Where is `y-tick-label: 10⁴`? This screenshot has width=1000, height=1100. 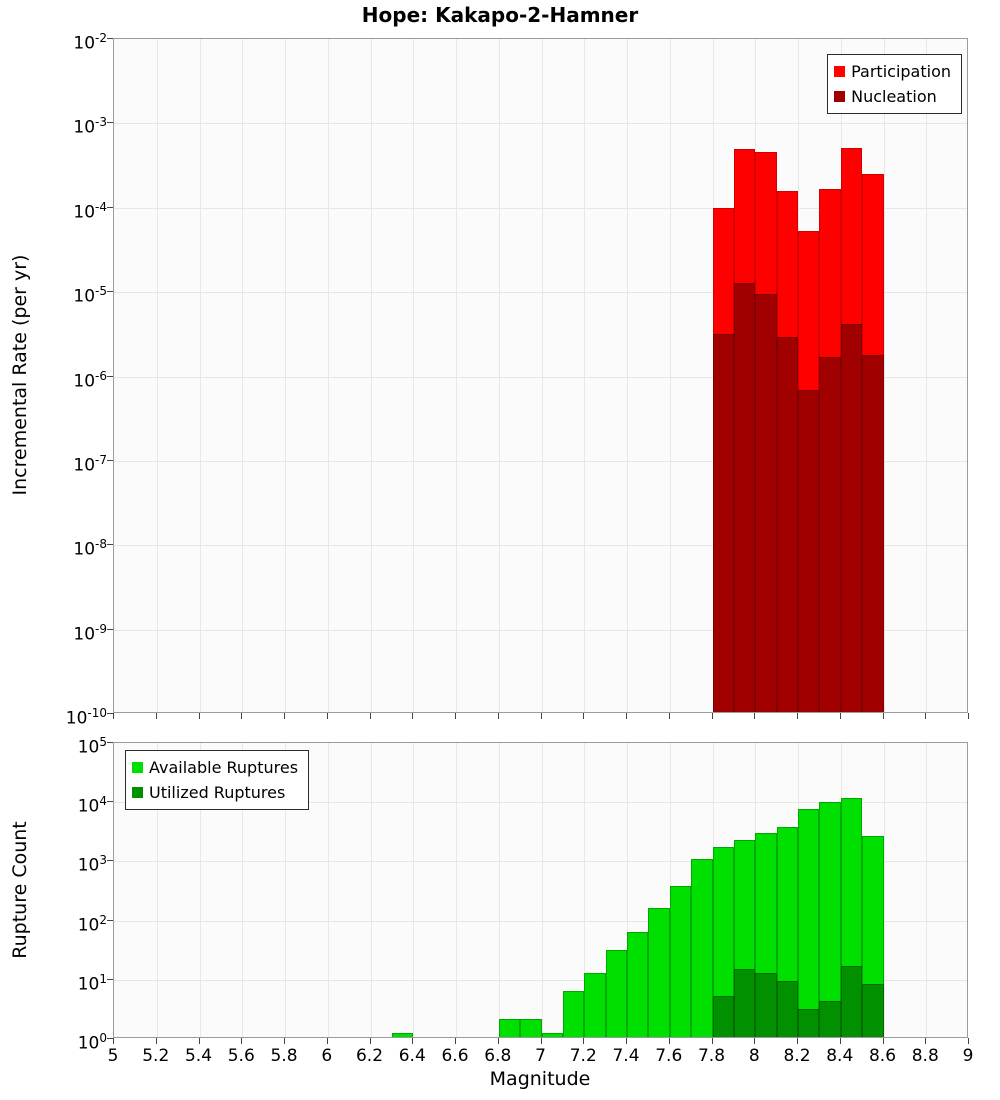 y-tick-label: 10⁴ is located at coordinates (92, 805).